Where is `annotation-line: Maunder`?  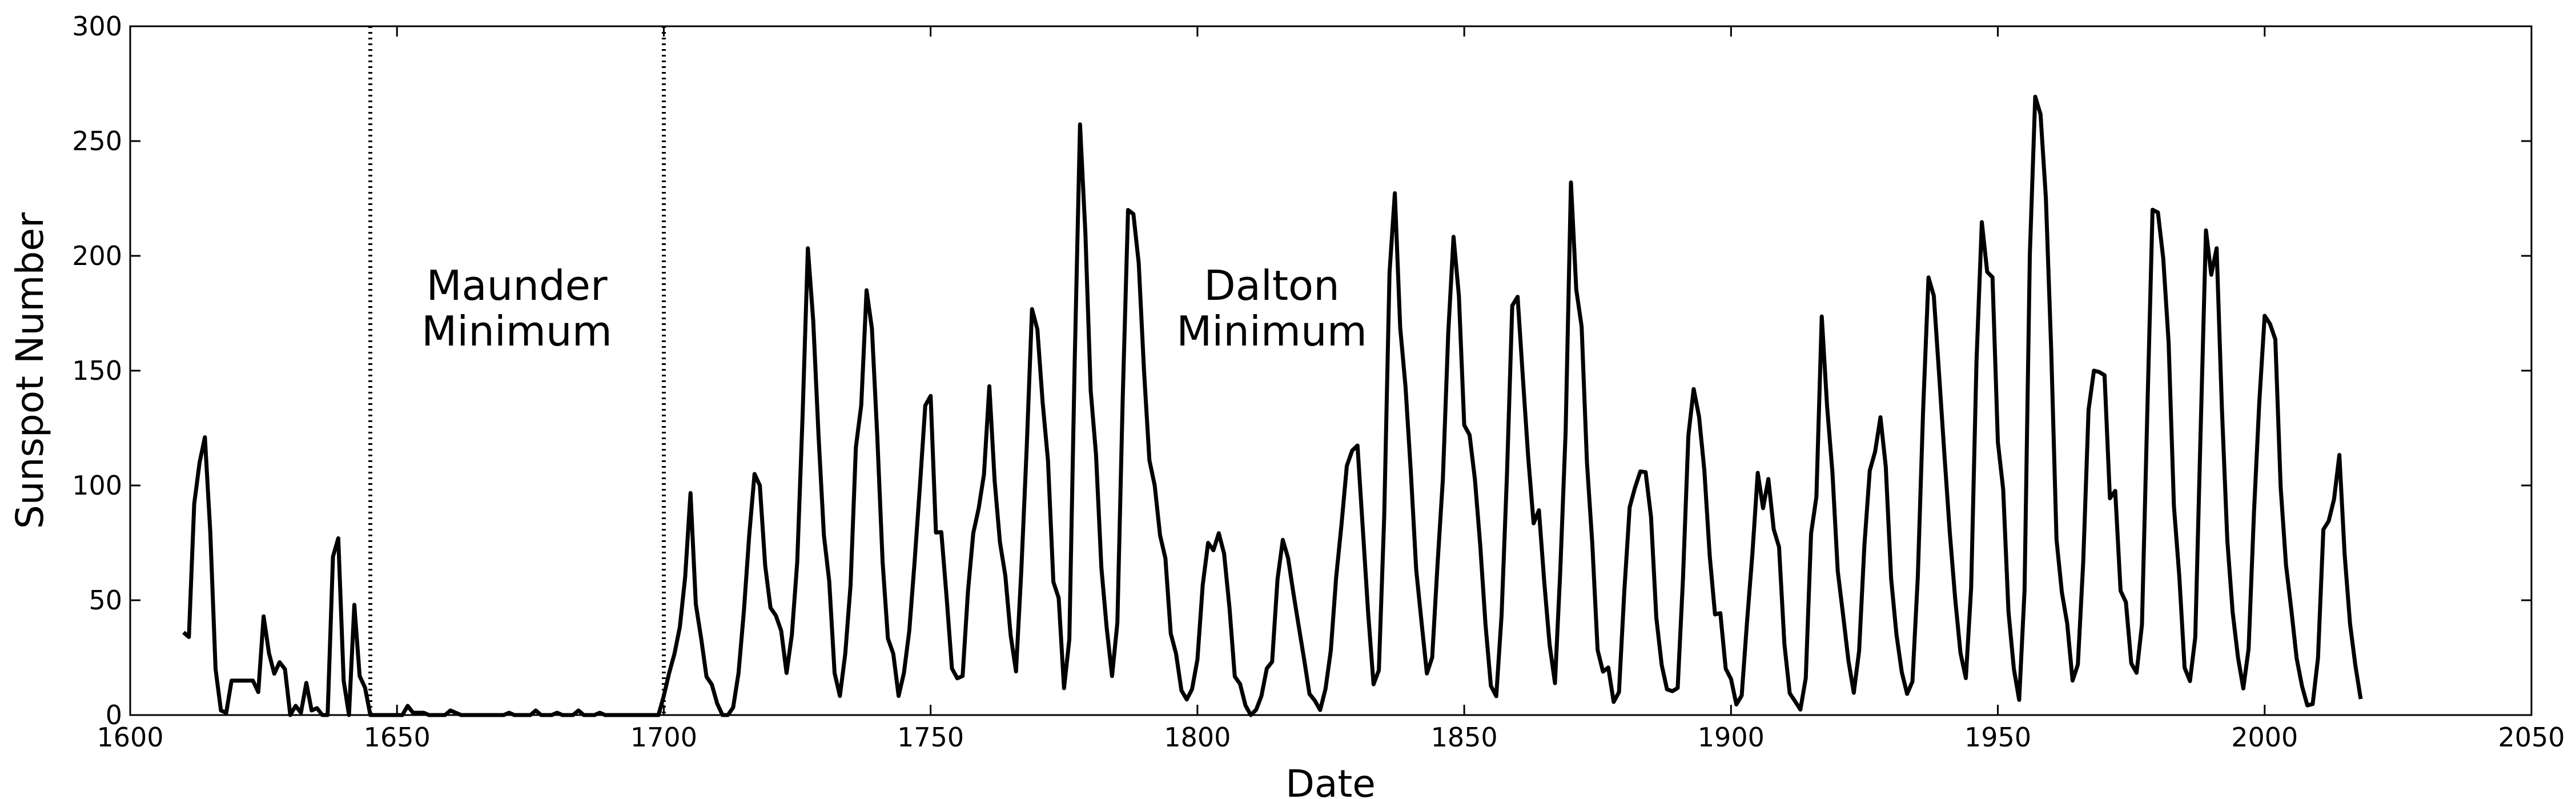 annotation-line: Maunder is located at coordinates (517, 286).